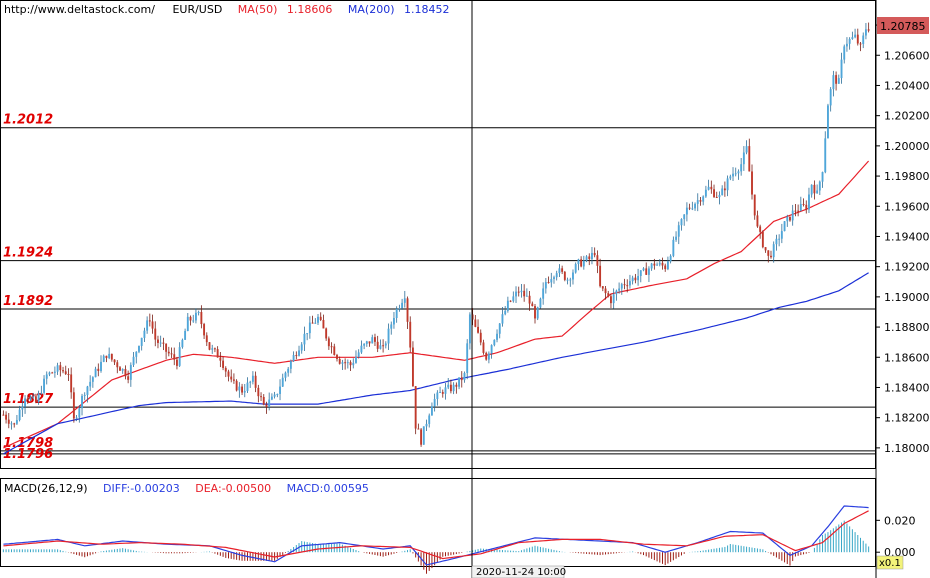  I want to click on current-price-tag, so click(903, 25).